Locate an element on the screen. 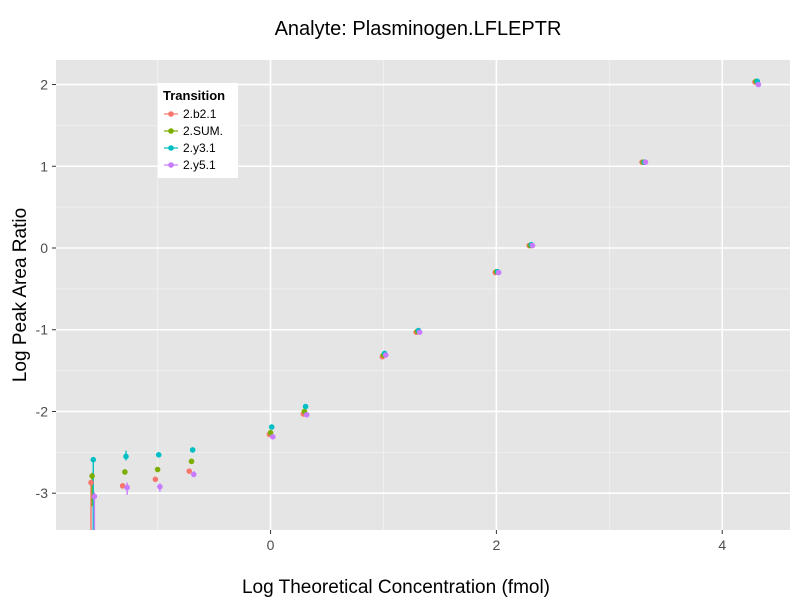  x-tick-label: 4 is located at coordinates (722, 545).